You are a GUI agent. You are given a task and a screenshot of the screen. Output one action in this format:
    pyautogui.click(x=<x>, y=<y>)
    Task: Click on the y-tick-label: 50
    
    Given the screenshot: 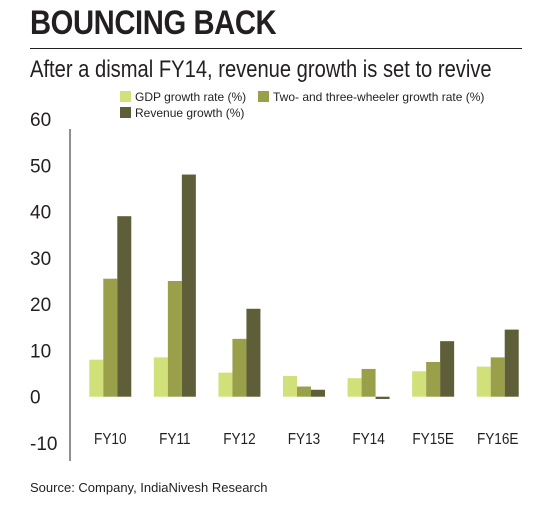 What is the action you would take?
    pyautogui.click(x=40, y=166)
    